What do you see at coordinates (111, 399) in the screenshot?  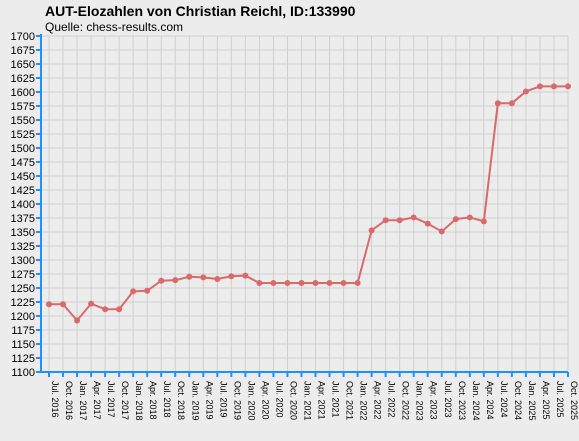 I see `x-tick-label: Jul. 2017` at bounding box center [111, 399].